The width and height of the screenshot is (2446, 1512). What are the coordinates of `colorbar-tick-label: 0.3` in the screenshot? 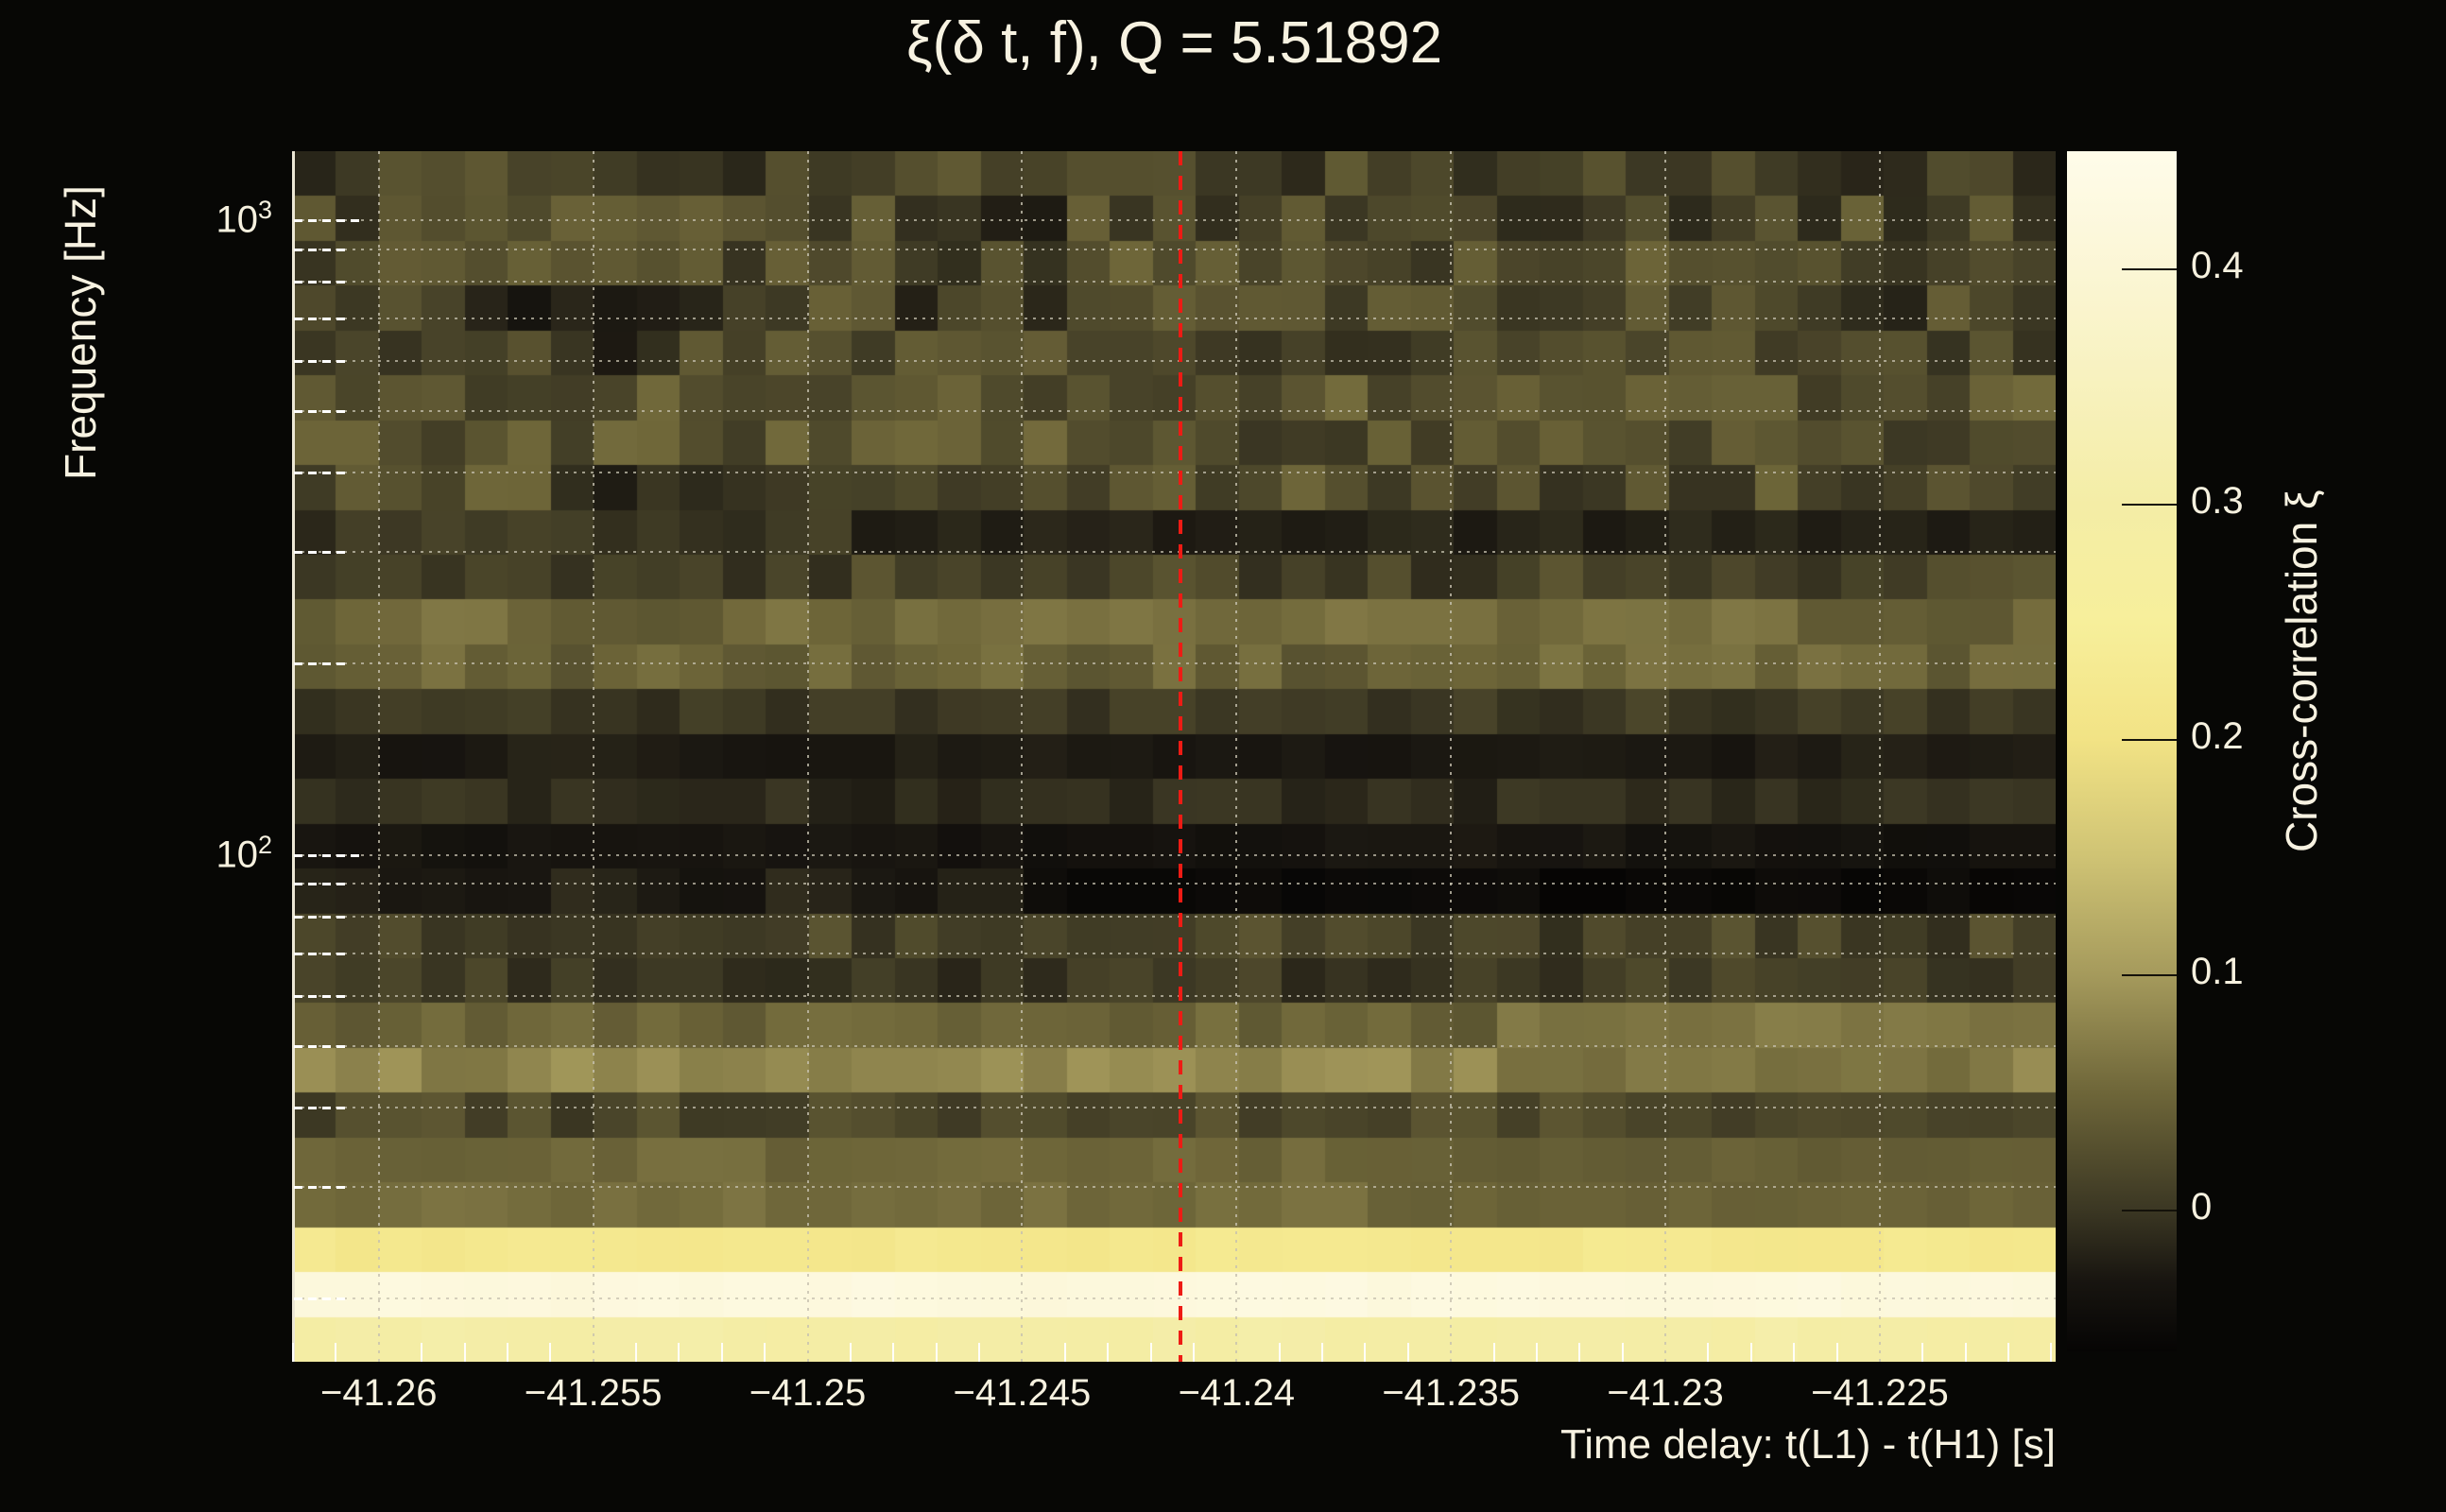 It's located at (2217, 500).